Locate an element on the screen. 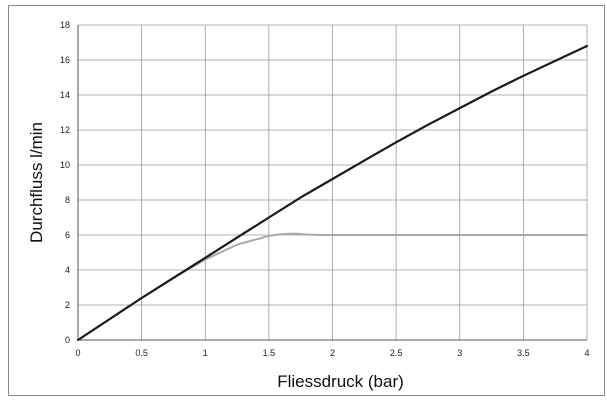  x-tick-label: 1 is located at coordinates (205, 353).